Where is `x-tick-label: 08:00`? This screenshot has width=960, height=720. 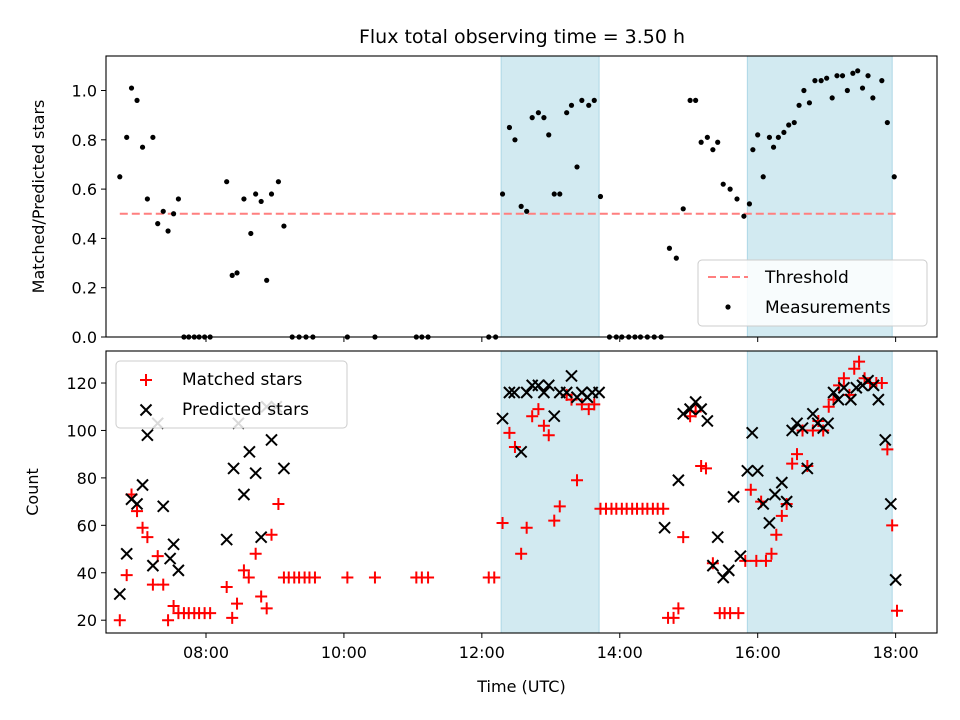 x-tick-label: 08:00 is located at coordinates (206, 652).